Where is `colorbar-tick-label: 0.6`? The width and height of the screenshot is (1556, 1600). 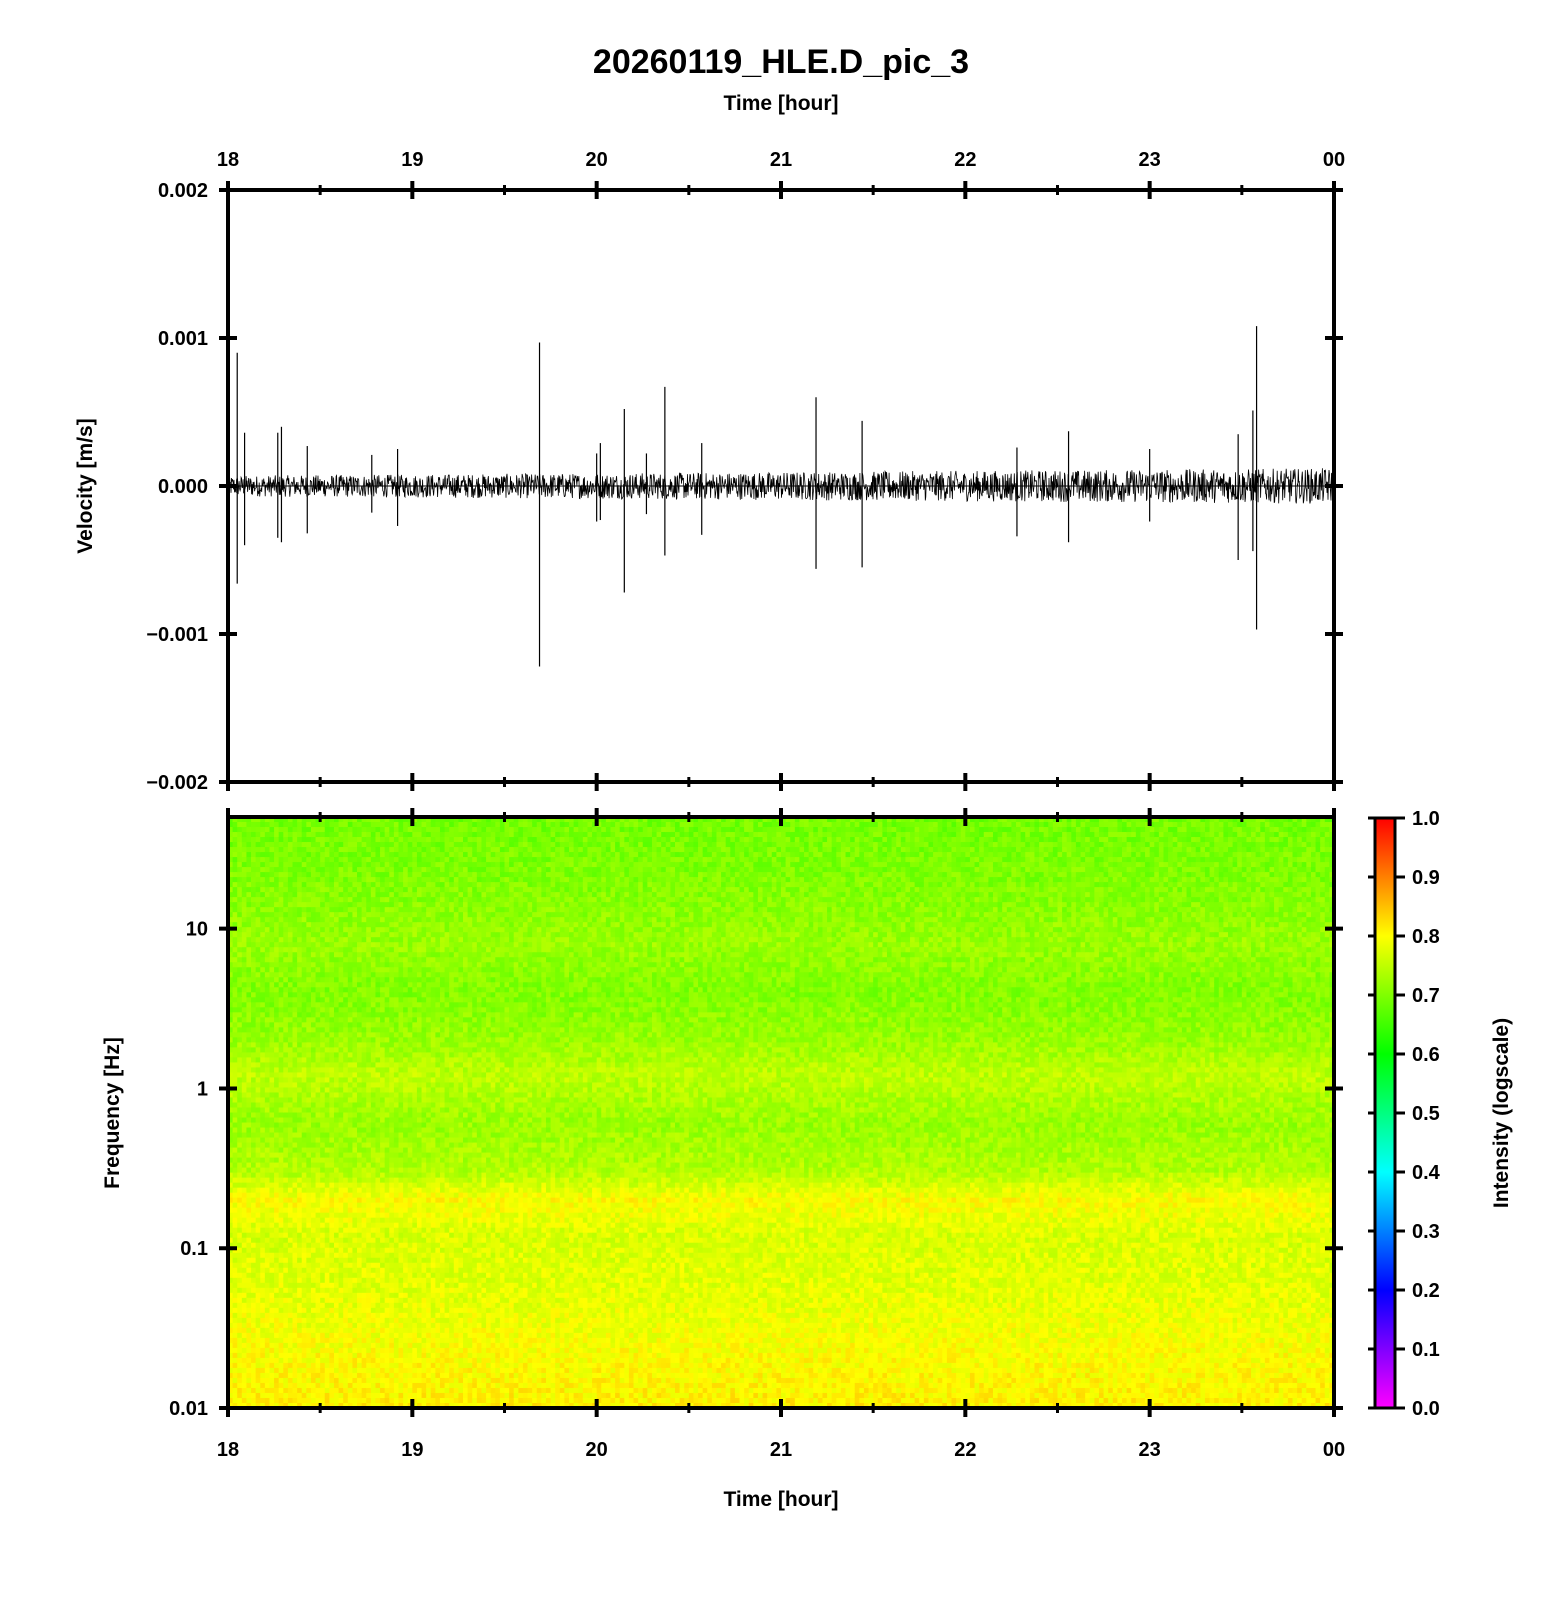 colorbar-tick-label: 0.6 is located at coordinates (1426, 1055).